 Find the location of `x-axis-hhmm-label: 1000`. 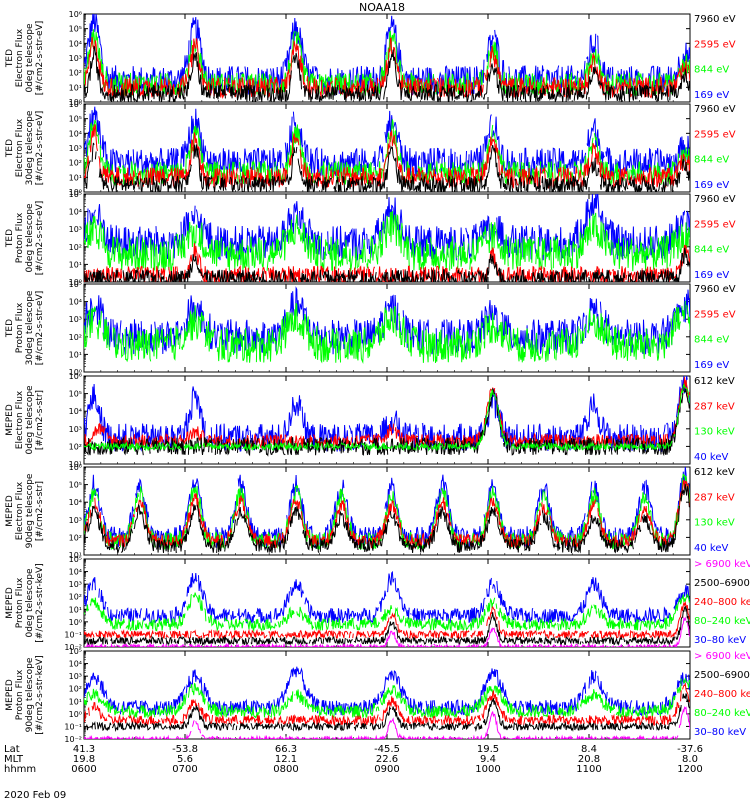

x-axis-hhmm-label: 1000 is located at coordinates (487, 769).